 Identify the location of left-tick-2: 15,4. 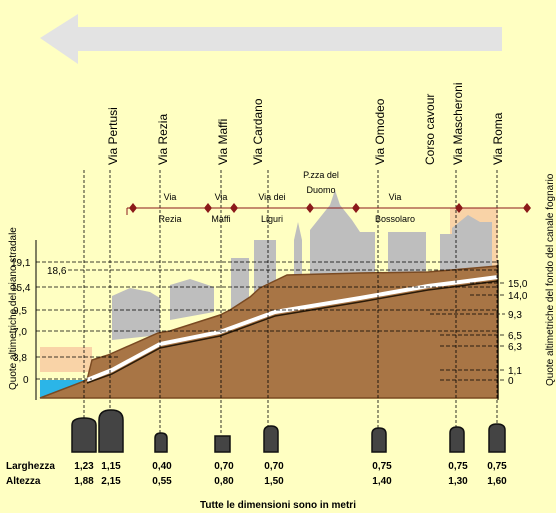
(21, 288).